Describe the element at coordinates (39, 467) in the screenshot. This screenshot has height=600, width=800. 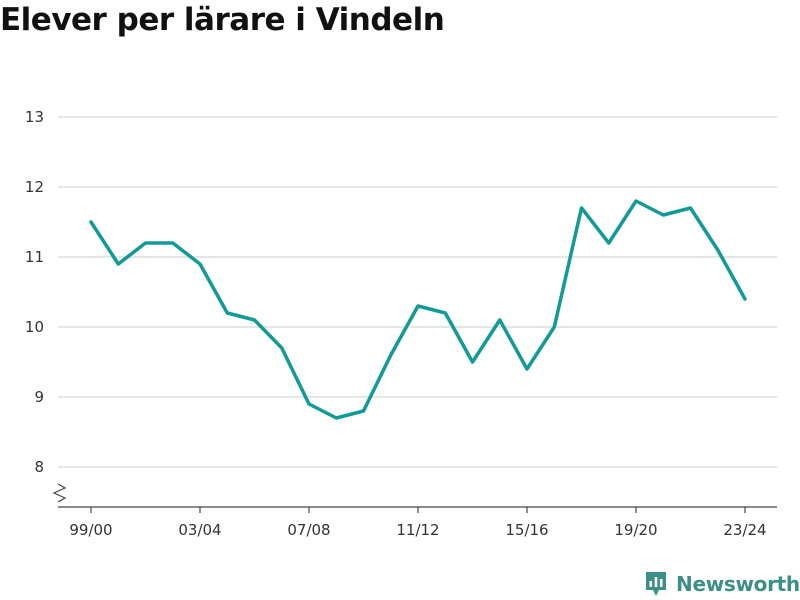
I see `y-tick-label: 8` at that location.